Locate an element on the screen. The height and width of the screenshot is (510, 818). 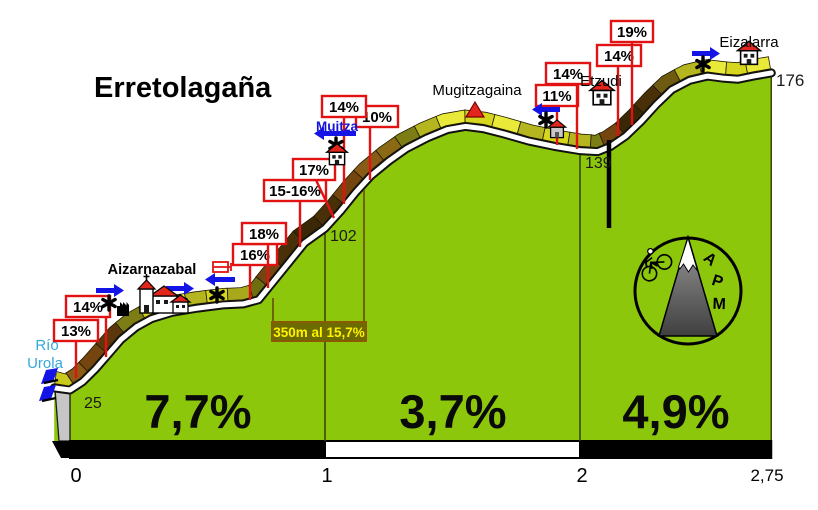
svg-text: 15-16% is located at coordinates (295, 191).